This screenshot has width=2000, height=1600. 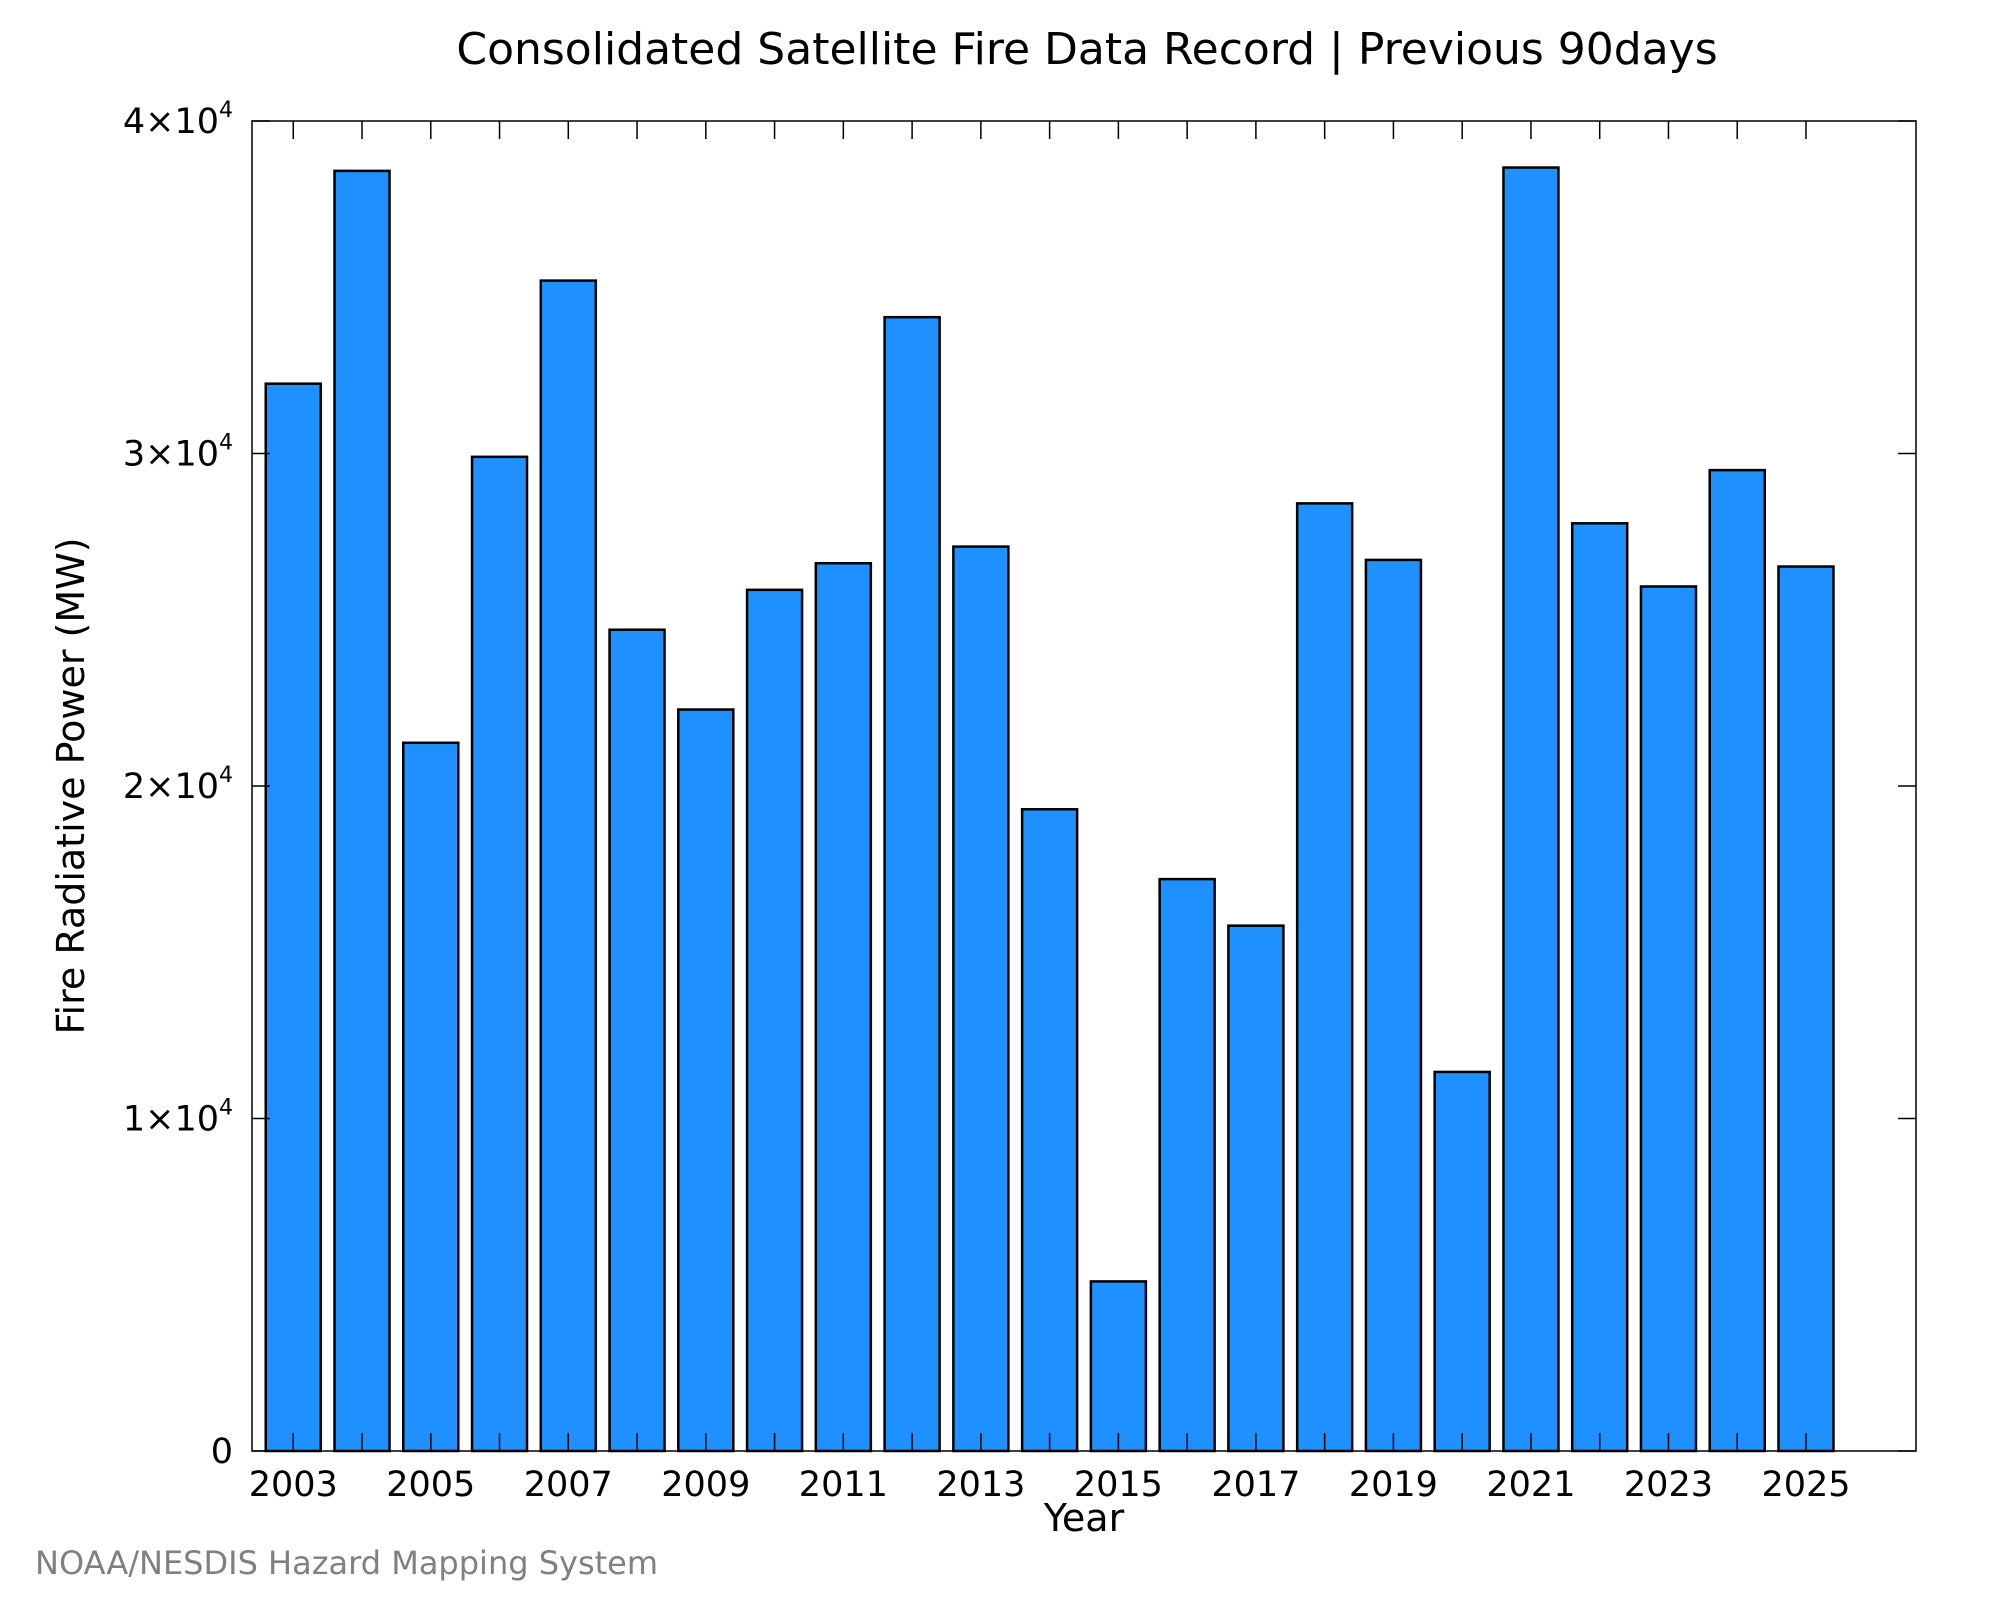 I want to click on bar-2023, so click(x=1668, y=1019).